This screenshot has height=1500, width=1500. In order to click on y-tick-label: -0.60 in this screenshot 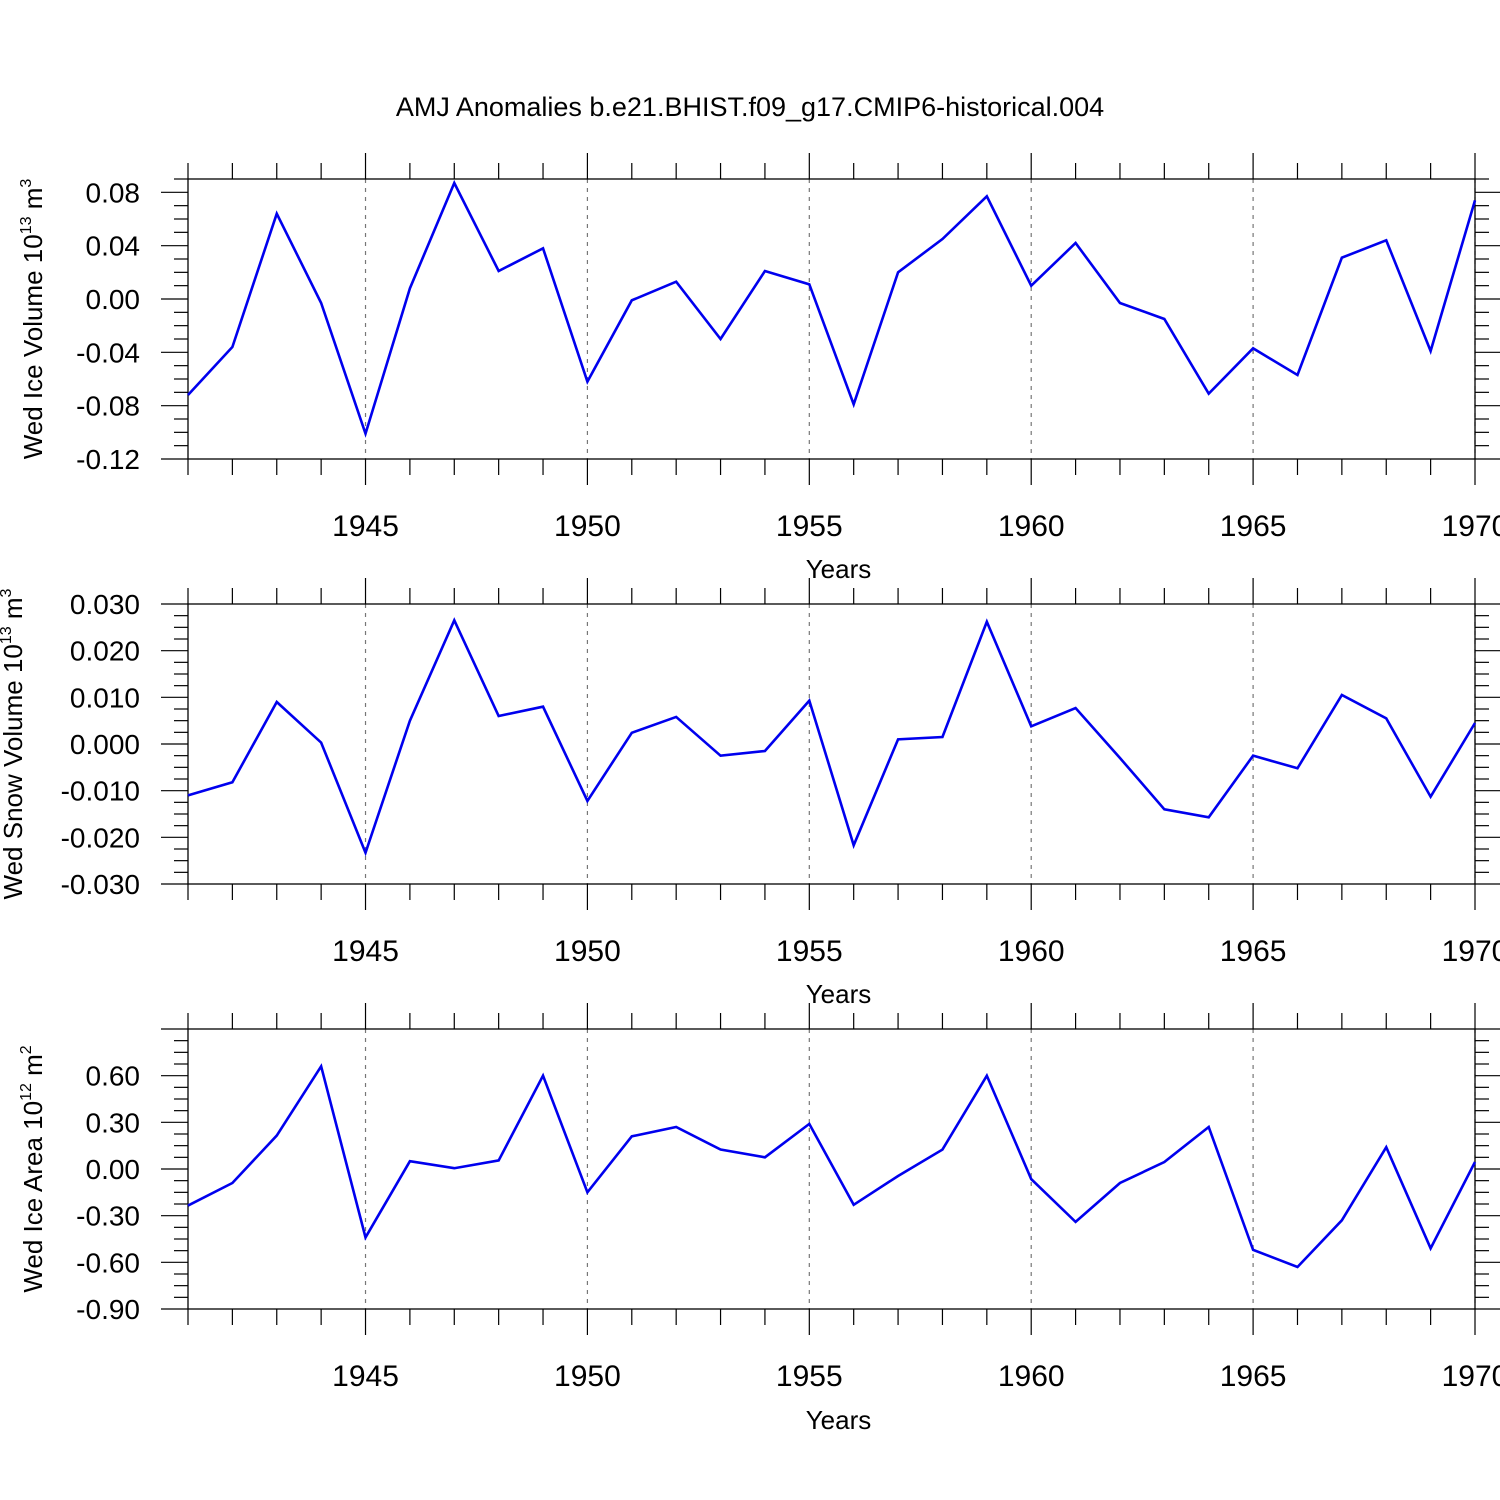, I will do `click(108, 1262)`.